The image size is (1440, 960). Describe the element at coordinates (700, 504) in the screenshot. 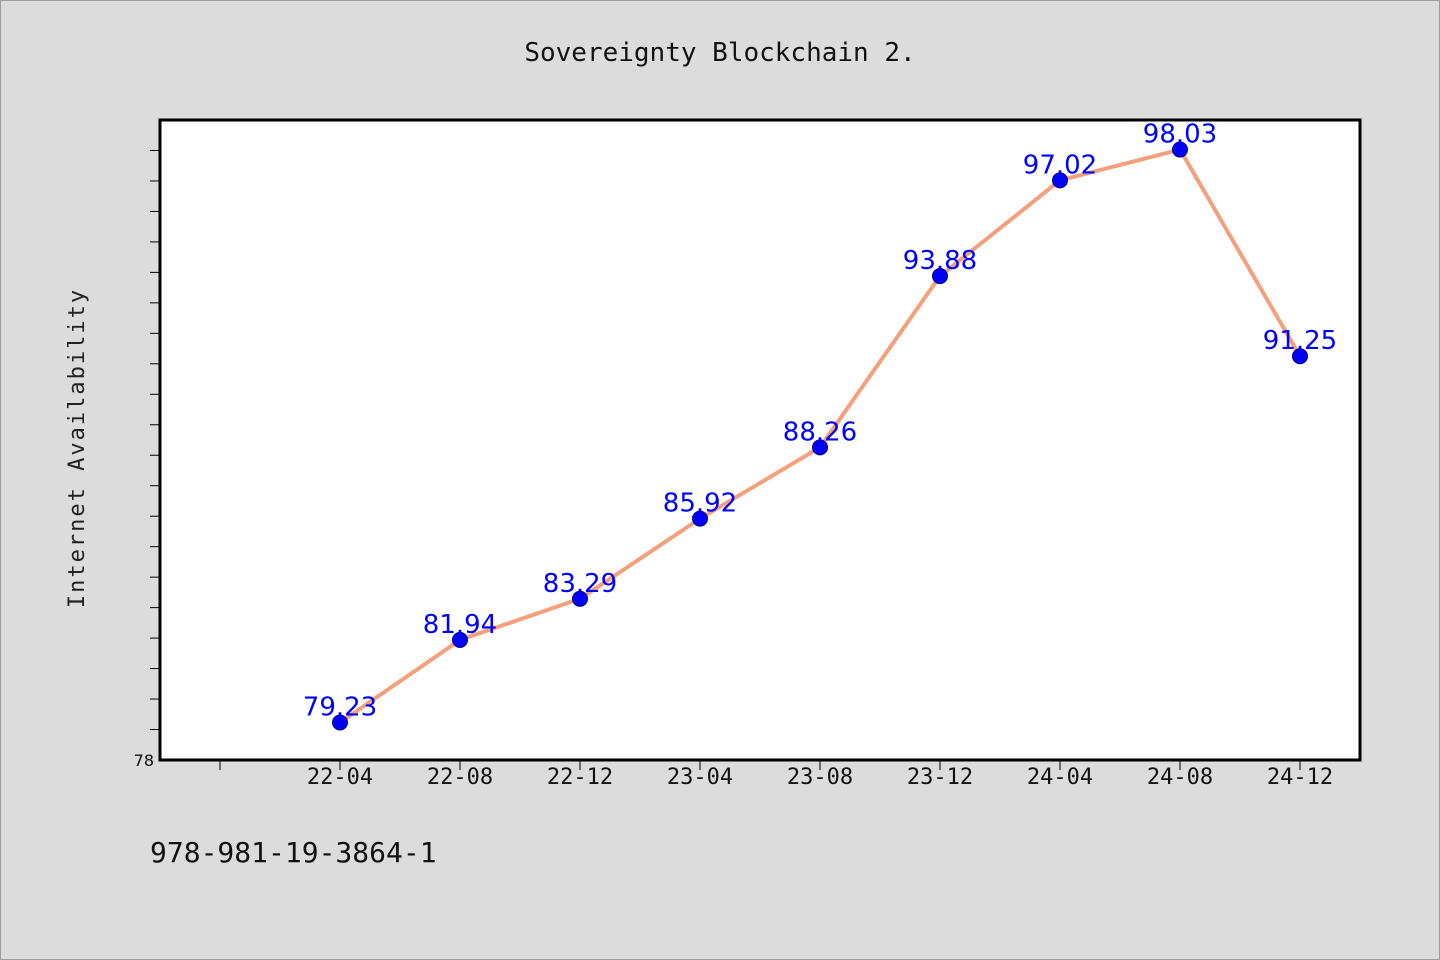

I see `data-label: 85.92` at that location.